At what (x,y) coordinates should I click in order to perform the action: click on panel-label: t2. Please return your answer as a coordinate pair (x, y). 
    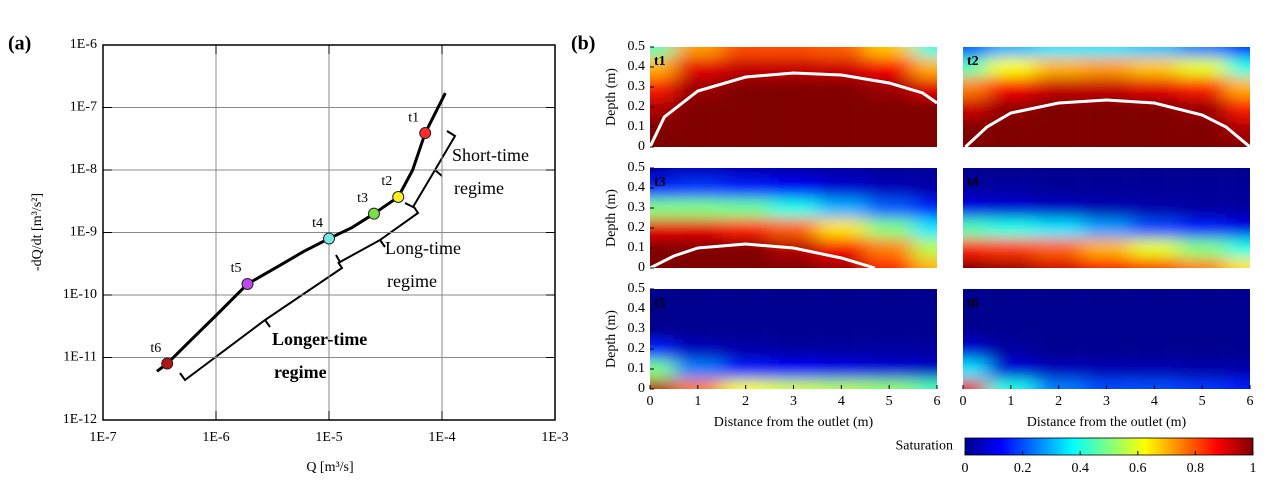
    Looking at the image, I should click on (973, 61).